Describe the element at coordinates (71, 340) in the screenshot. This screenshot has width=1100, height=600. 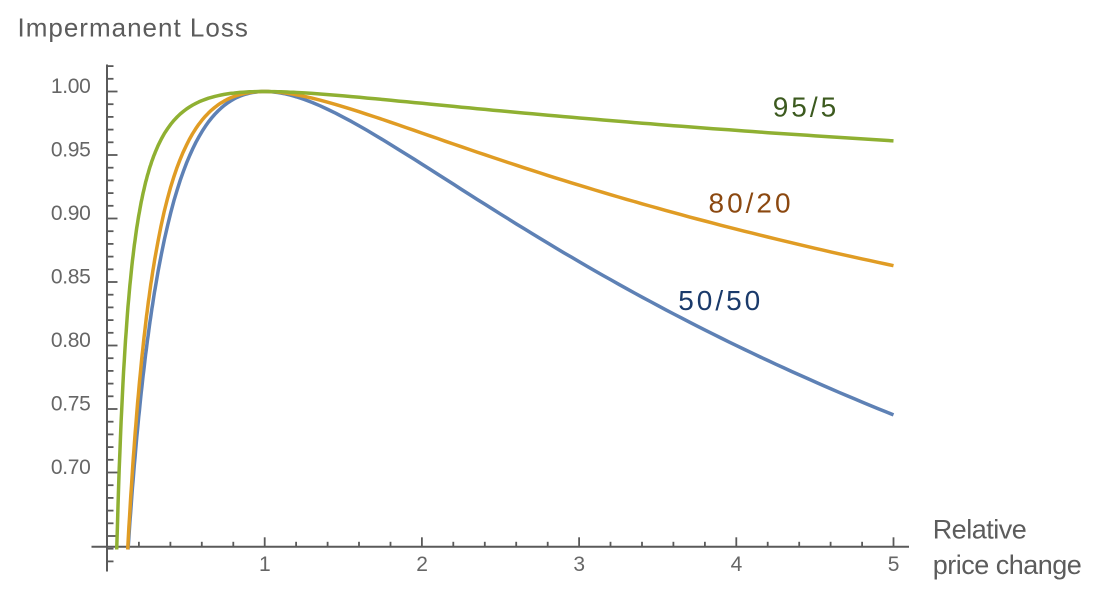
I see `svg-text: 0.80` at that location.